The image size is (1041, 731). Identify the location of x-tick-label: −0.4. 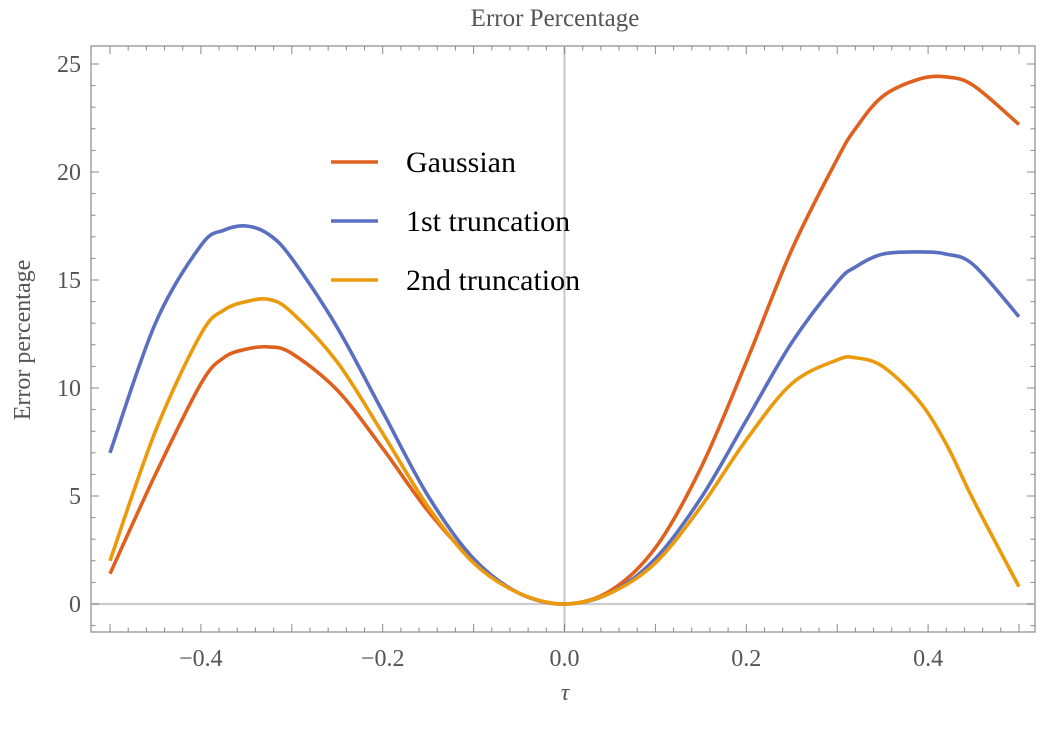
(201, 659).